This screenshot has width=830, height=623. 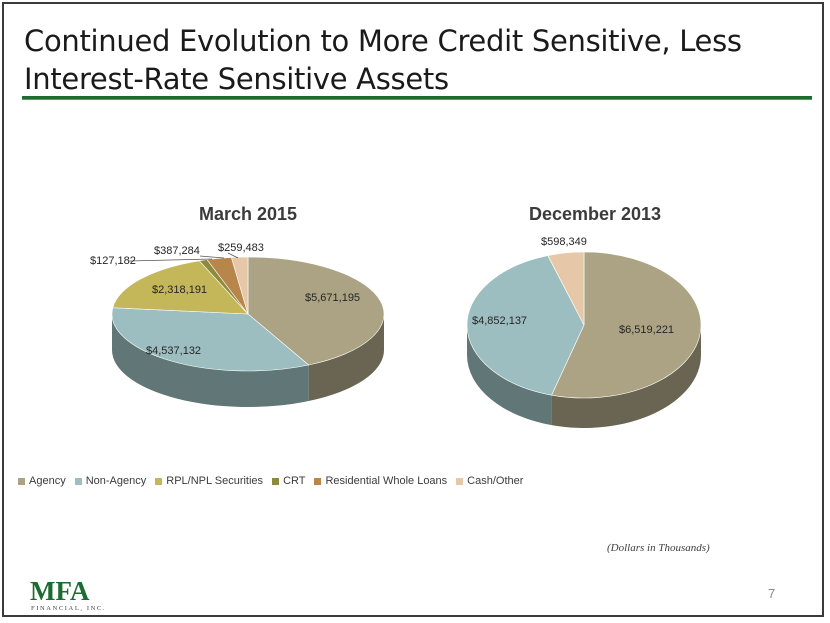 I want to click on data-label-non-agency: $4,852,137, so click(x=499, y=321).